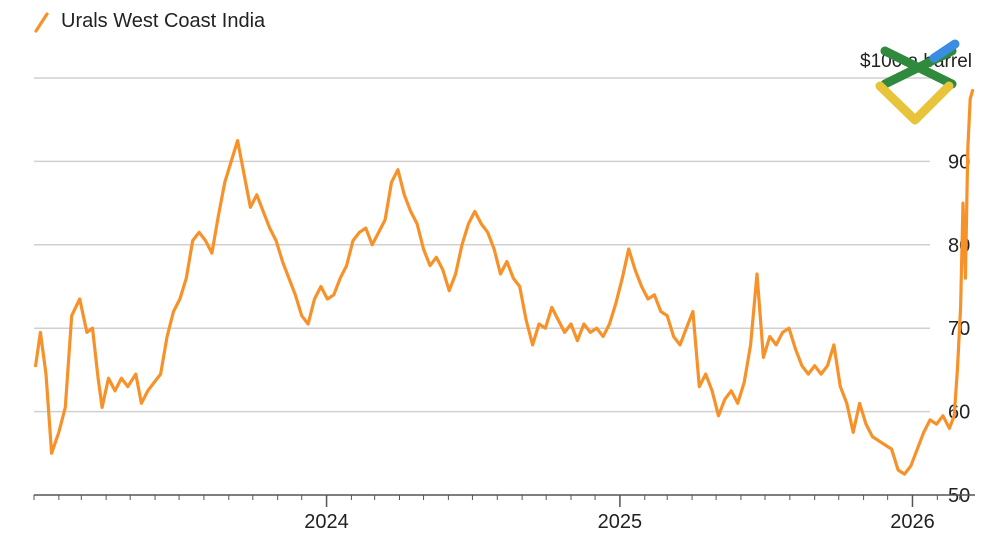 The height and width of the screenshot is (545, 1000). What do you see at coordinates (959, 162) in the screenshot?
I see `y-tick-label-90: 90` at bounding box center [959, 162].